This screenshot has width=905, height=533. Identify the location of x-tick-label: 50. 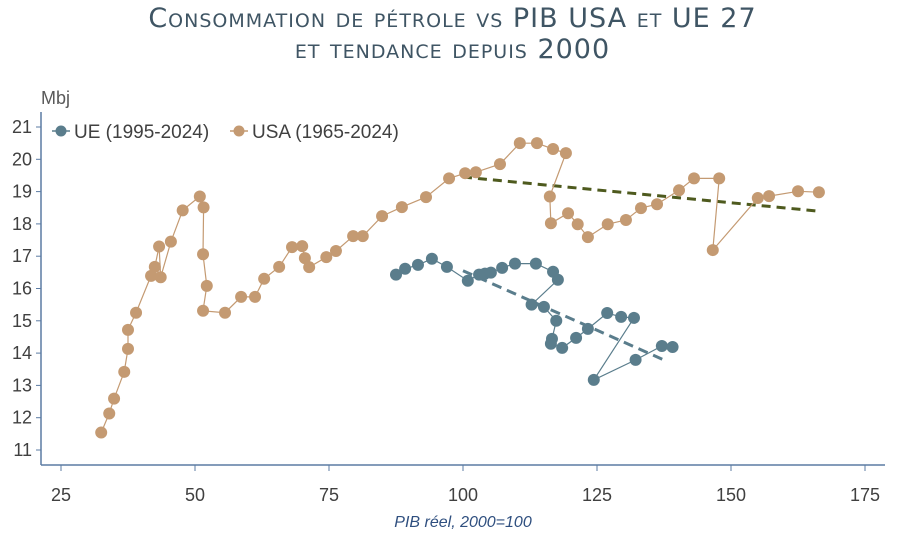
(195, 495).